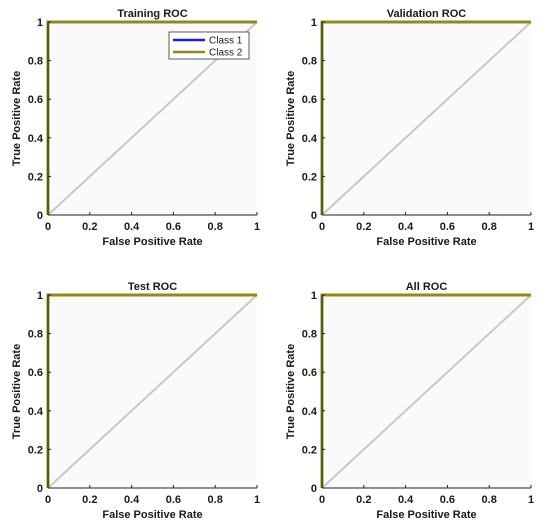 The height and width of the screenshot is (528, 550). I want to click on chart-title: All ROC, so click(427, 287).